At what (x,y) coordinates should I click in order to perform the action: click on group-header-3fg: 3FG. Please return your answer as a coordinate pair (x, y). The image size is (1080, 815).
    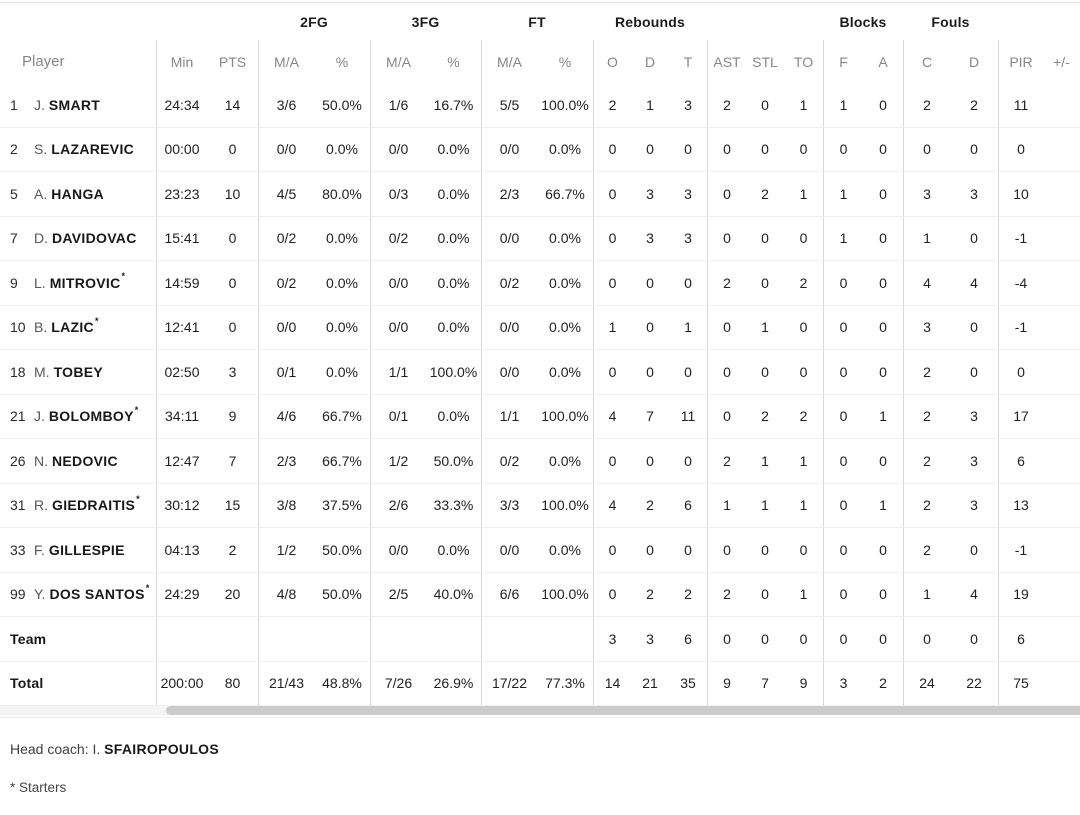
    Looking at the image, I should click on (425, 21).